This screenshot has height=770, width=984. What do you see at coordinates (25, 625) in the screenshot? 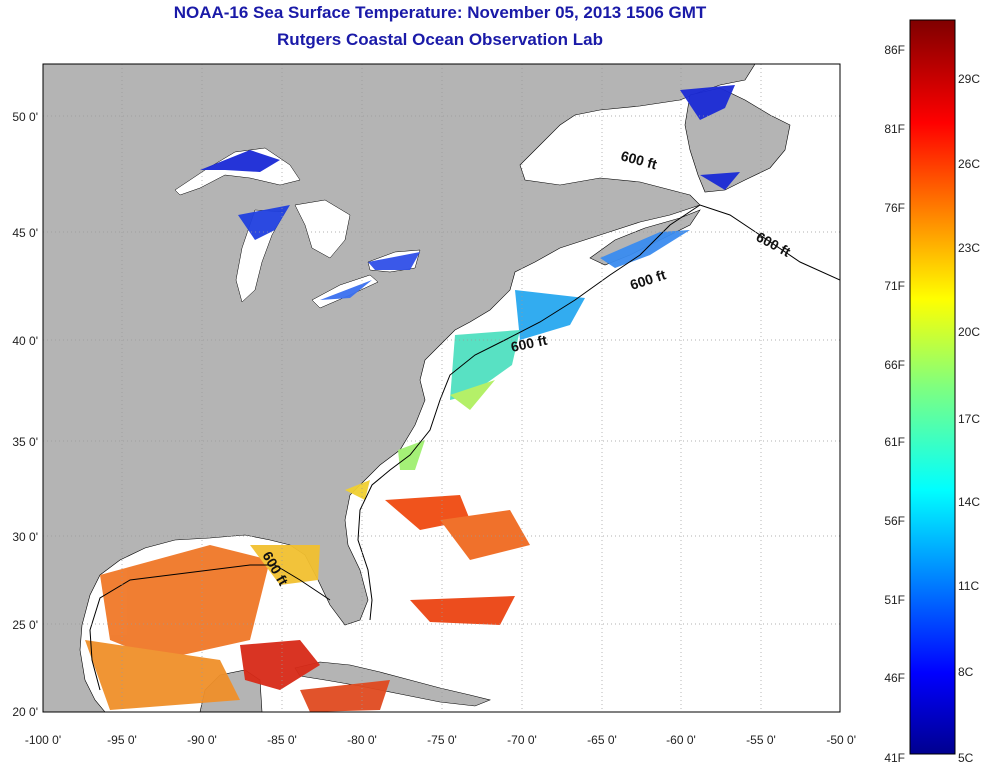
I see `lat-tick: 25 0'` at bounding box center [25, 625].